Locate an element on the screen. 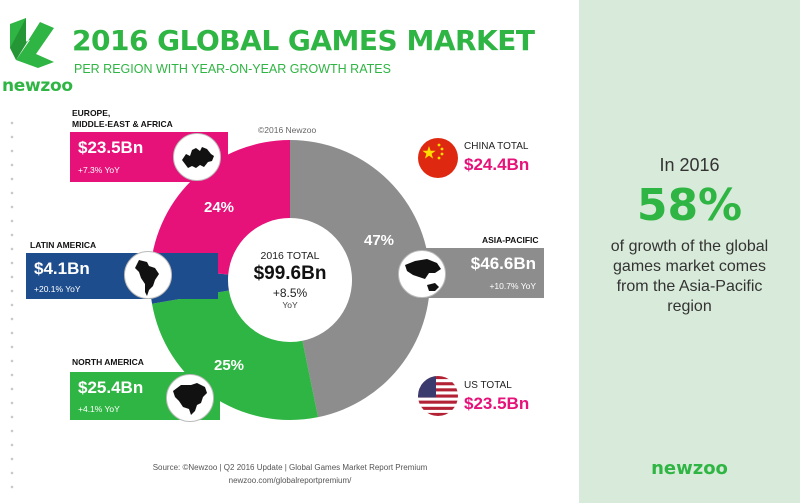 The width and height of the screenshot is (800, 503). total-label: 2016 TOTAL is located at coordinates (290, 256).